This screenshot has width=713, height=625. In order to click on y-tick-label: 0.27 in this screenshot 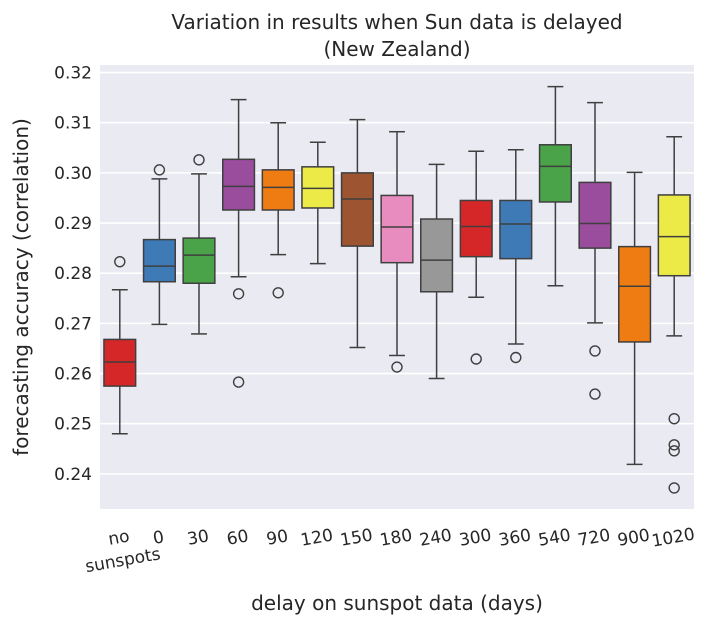, I will do `click(73, 324)`.